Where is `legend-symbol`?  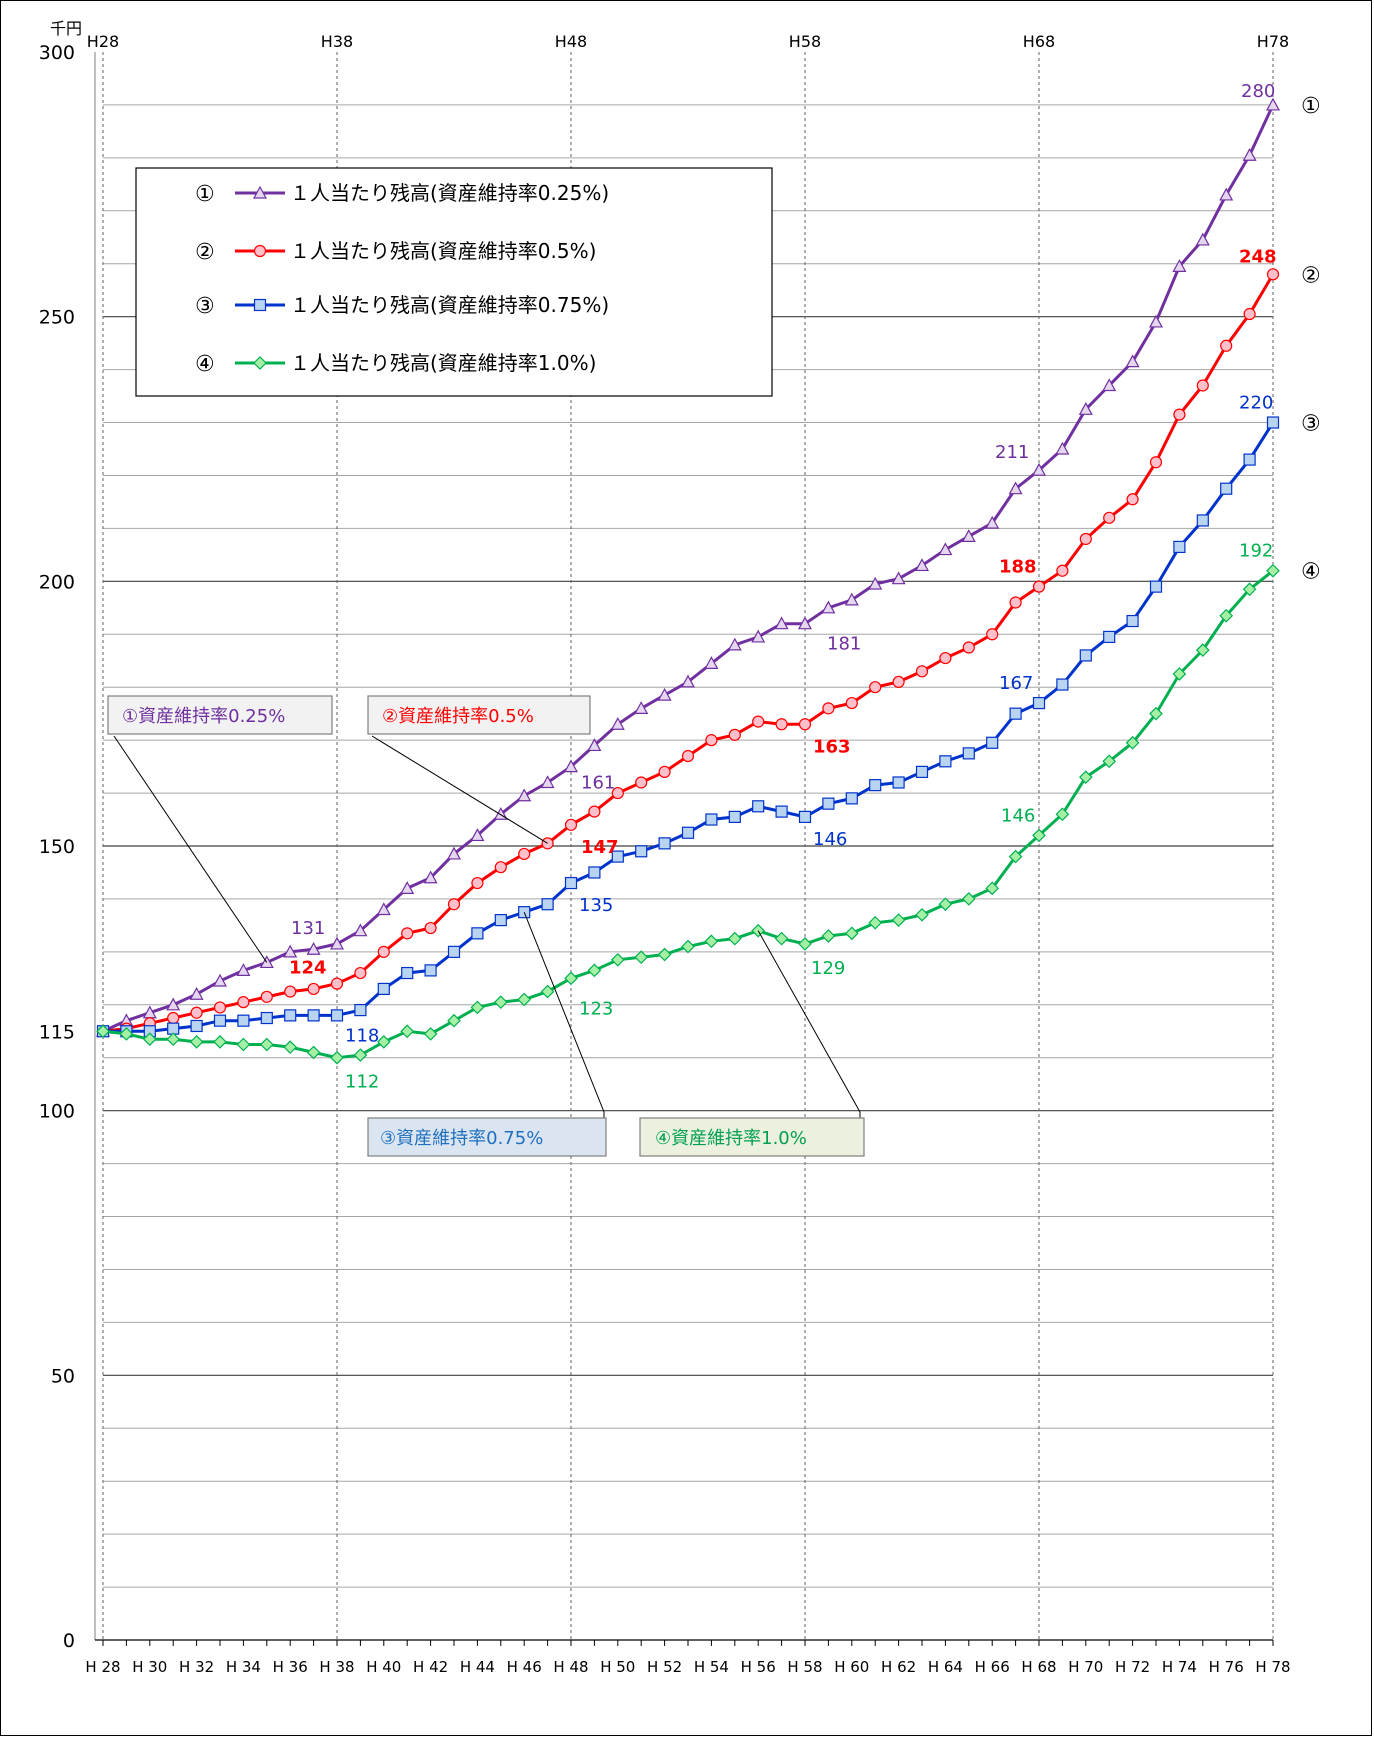
legend-symbol is located at coordinates (260, 251).